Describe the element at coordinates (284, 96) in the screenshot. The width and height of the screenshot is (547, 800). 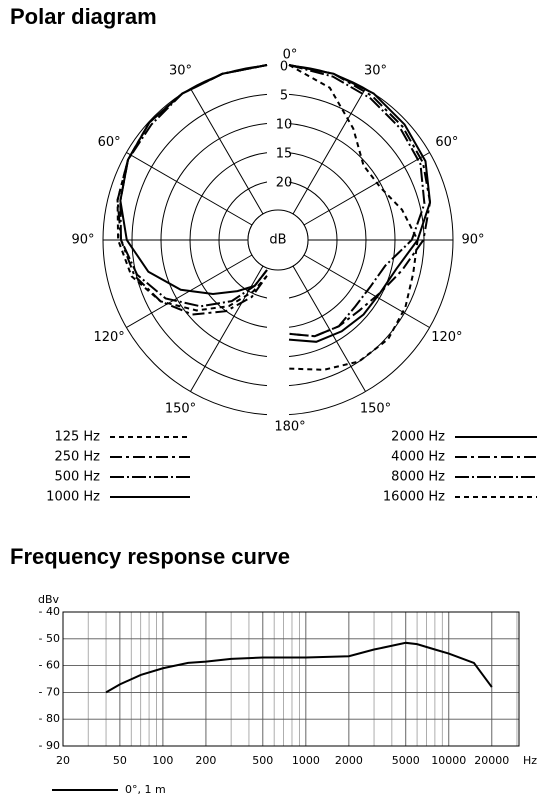
I see `r-tick-label: 5` at that location.